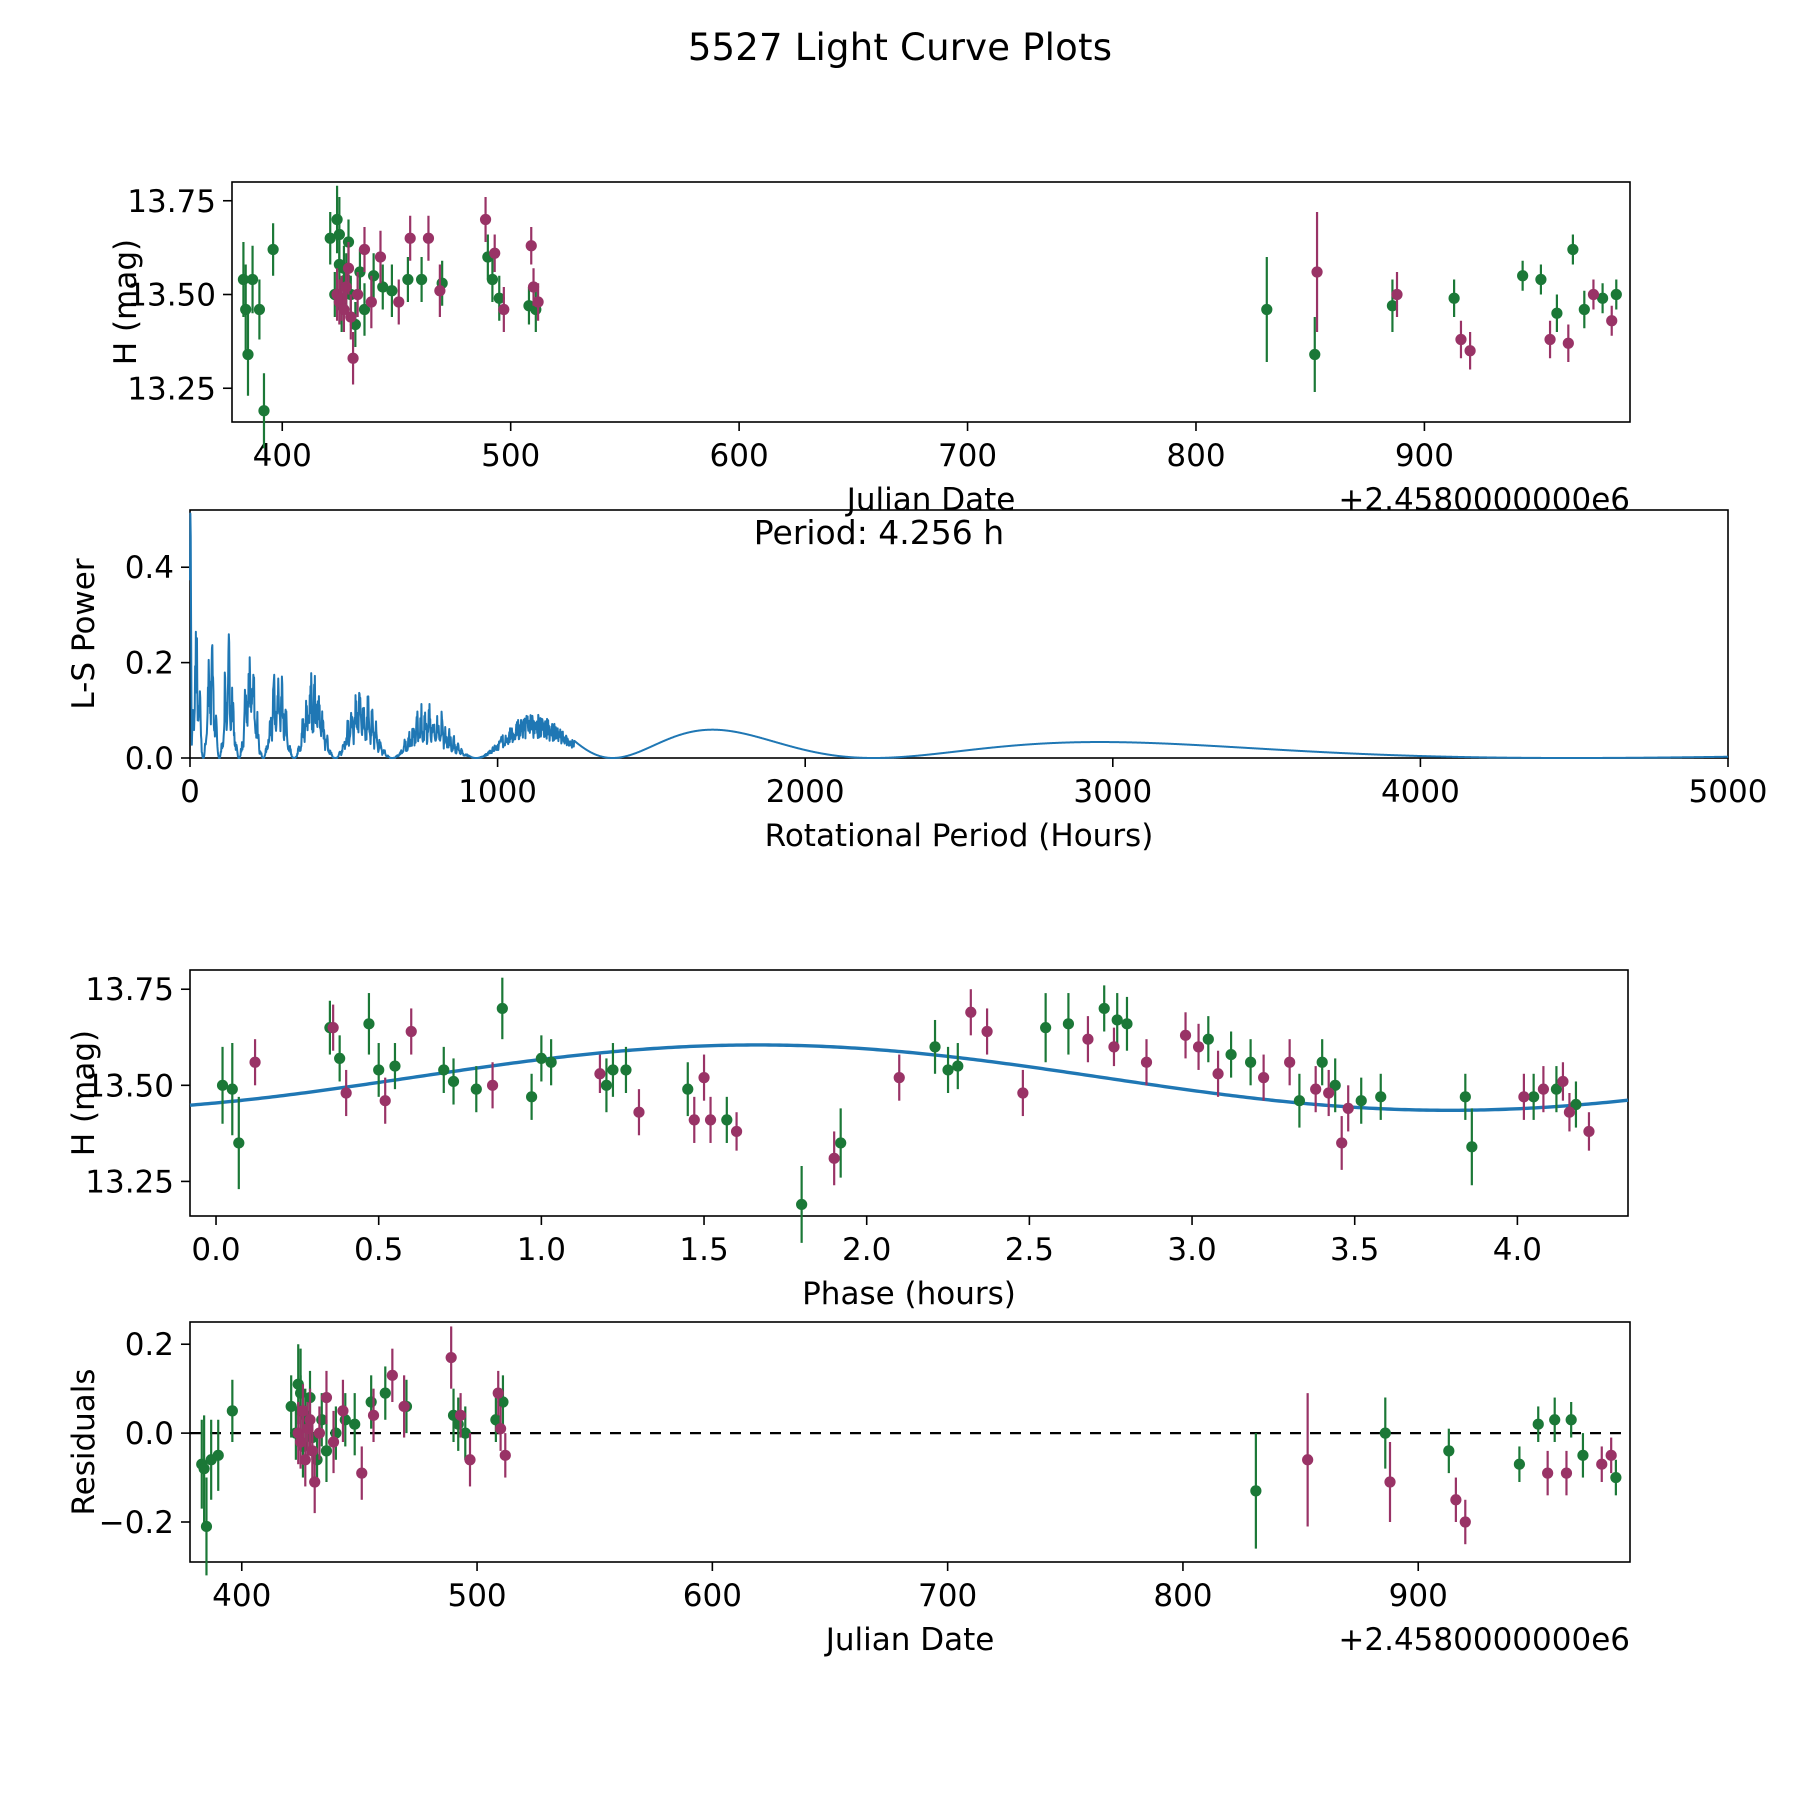 The image size is (1800, 1800). I want to click on panel-annotation: Period: 4.256 h, so click(879, 532).